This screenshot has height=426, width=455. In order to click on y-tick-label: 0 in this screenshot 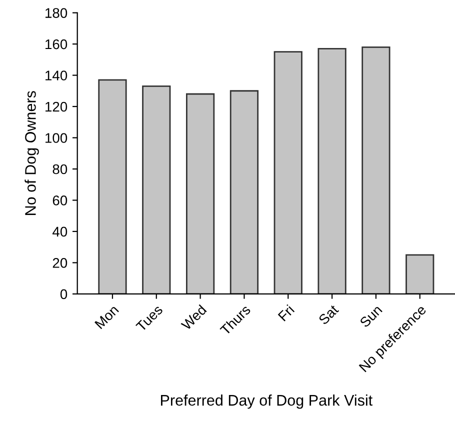, I will do `click(64, 294)`.